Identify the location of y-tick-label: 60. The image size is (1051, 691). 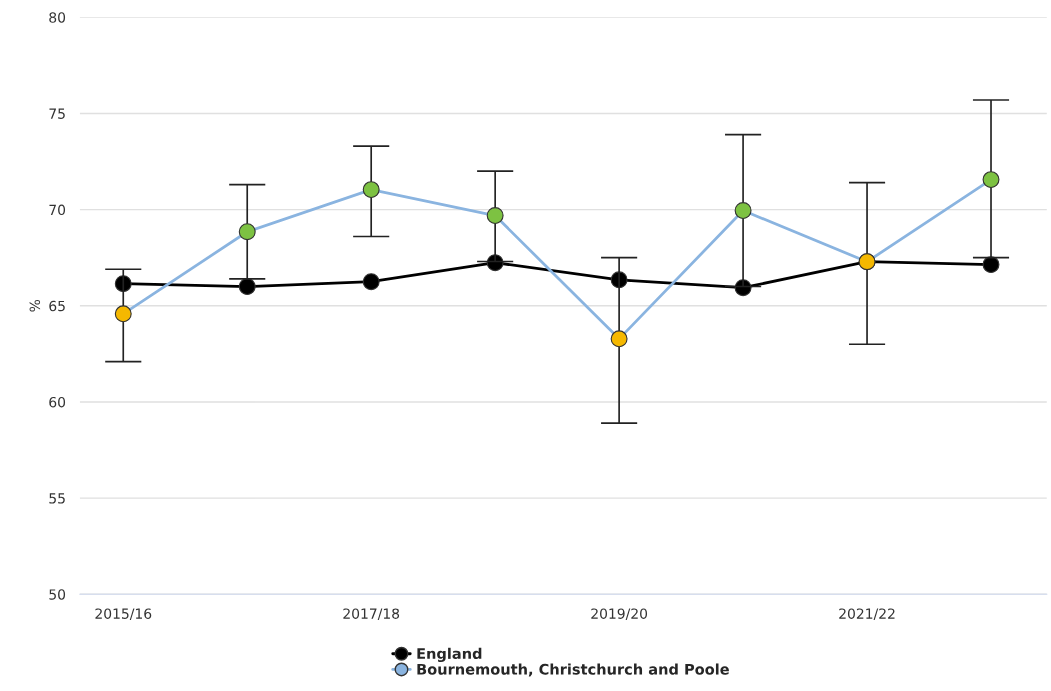
(57, 402).